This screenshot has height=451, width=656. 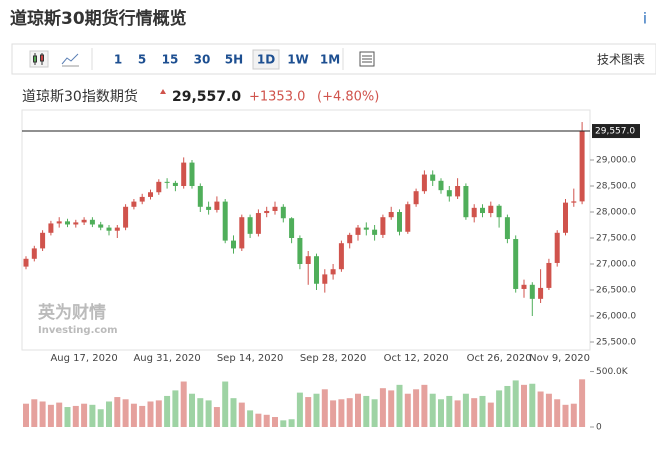 What do you see at coordinates (416, 358) in the screenshot?
I see `x-tick-label: Oct 12, 2020` at bounding box center [416, 358].